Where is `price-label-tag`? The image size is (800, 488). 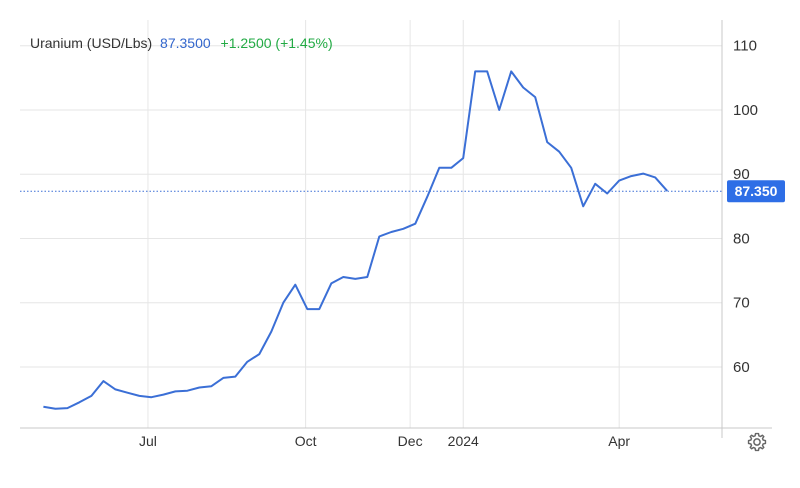 price-label-tag is located at coordinates (756, 191).